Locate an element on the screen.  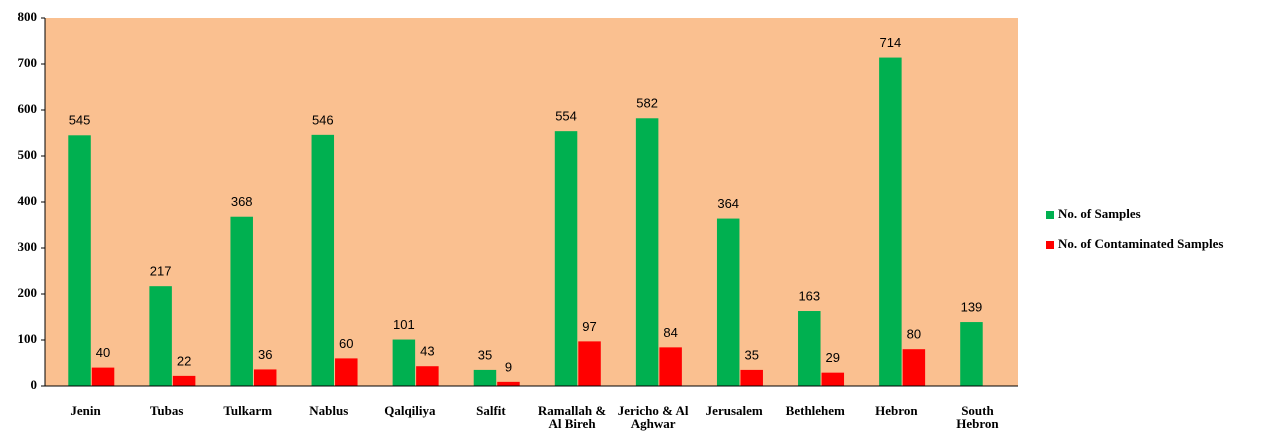
value-label: 80 is located at coordinates (914, 334).